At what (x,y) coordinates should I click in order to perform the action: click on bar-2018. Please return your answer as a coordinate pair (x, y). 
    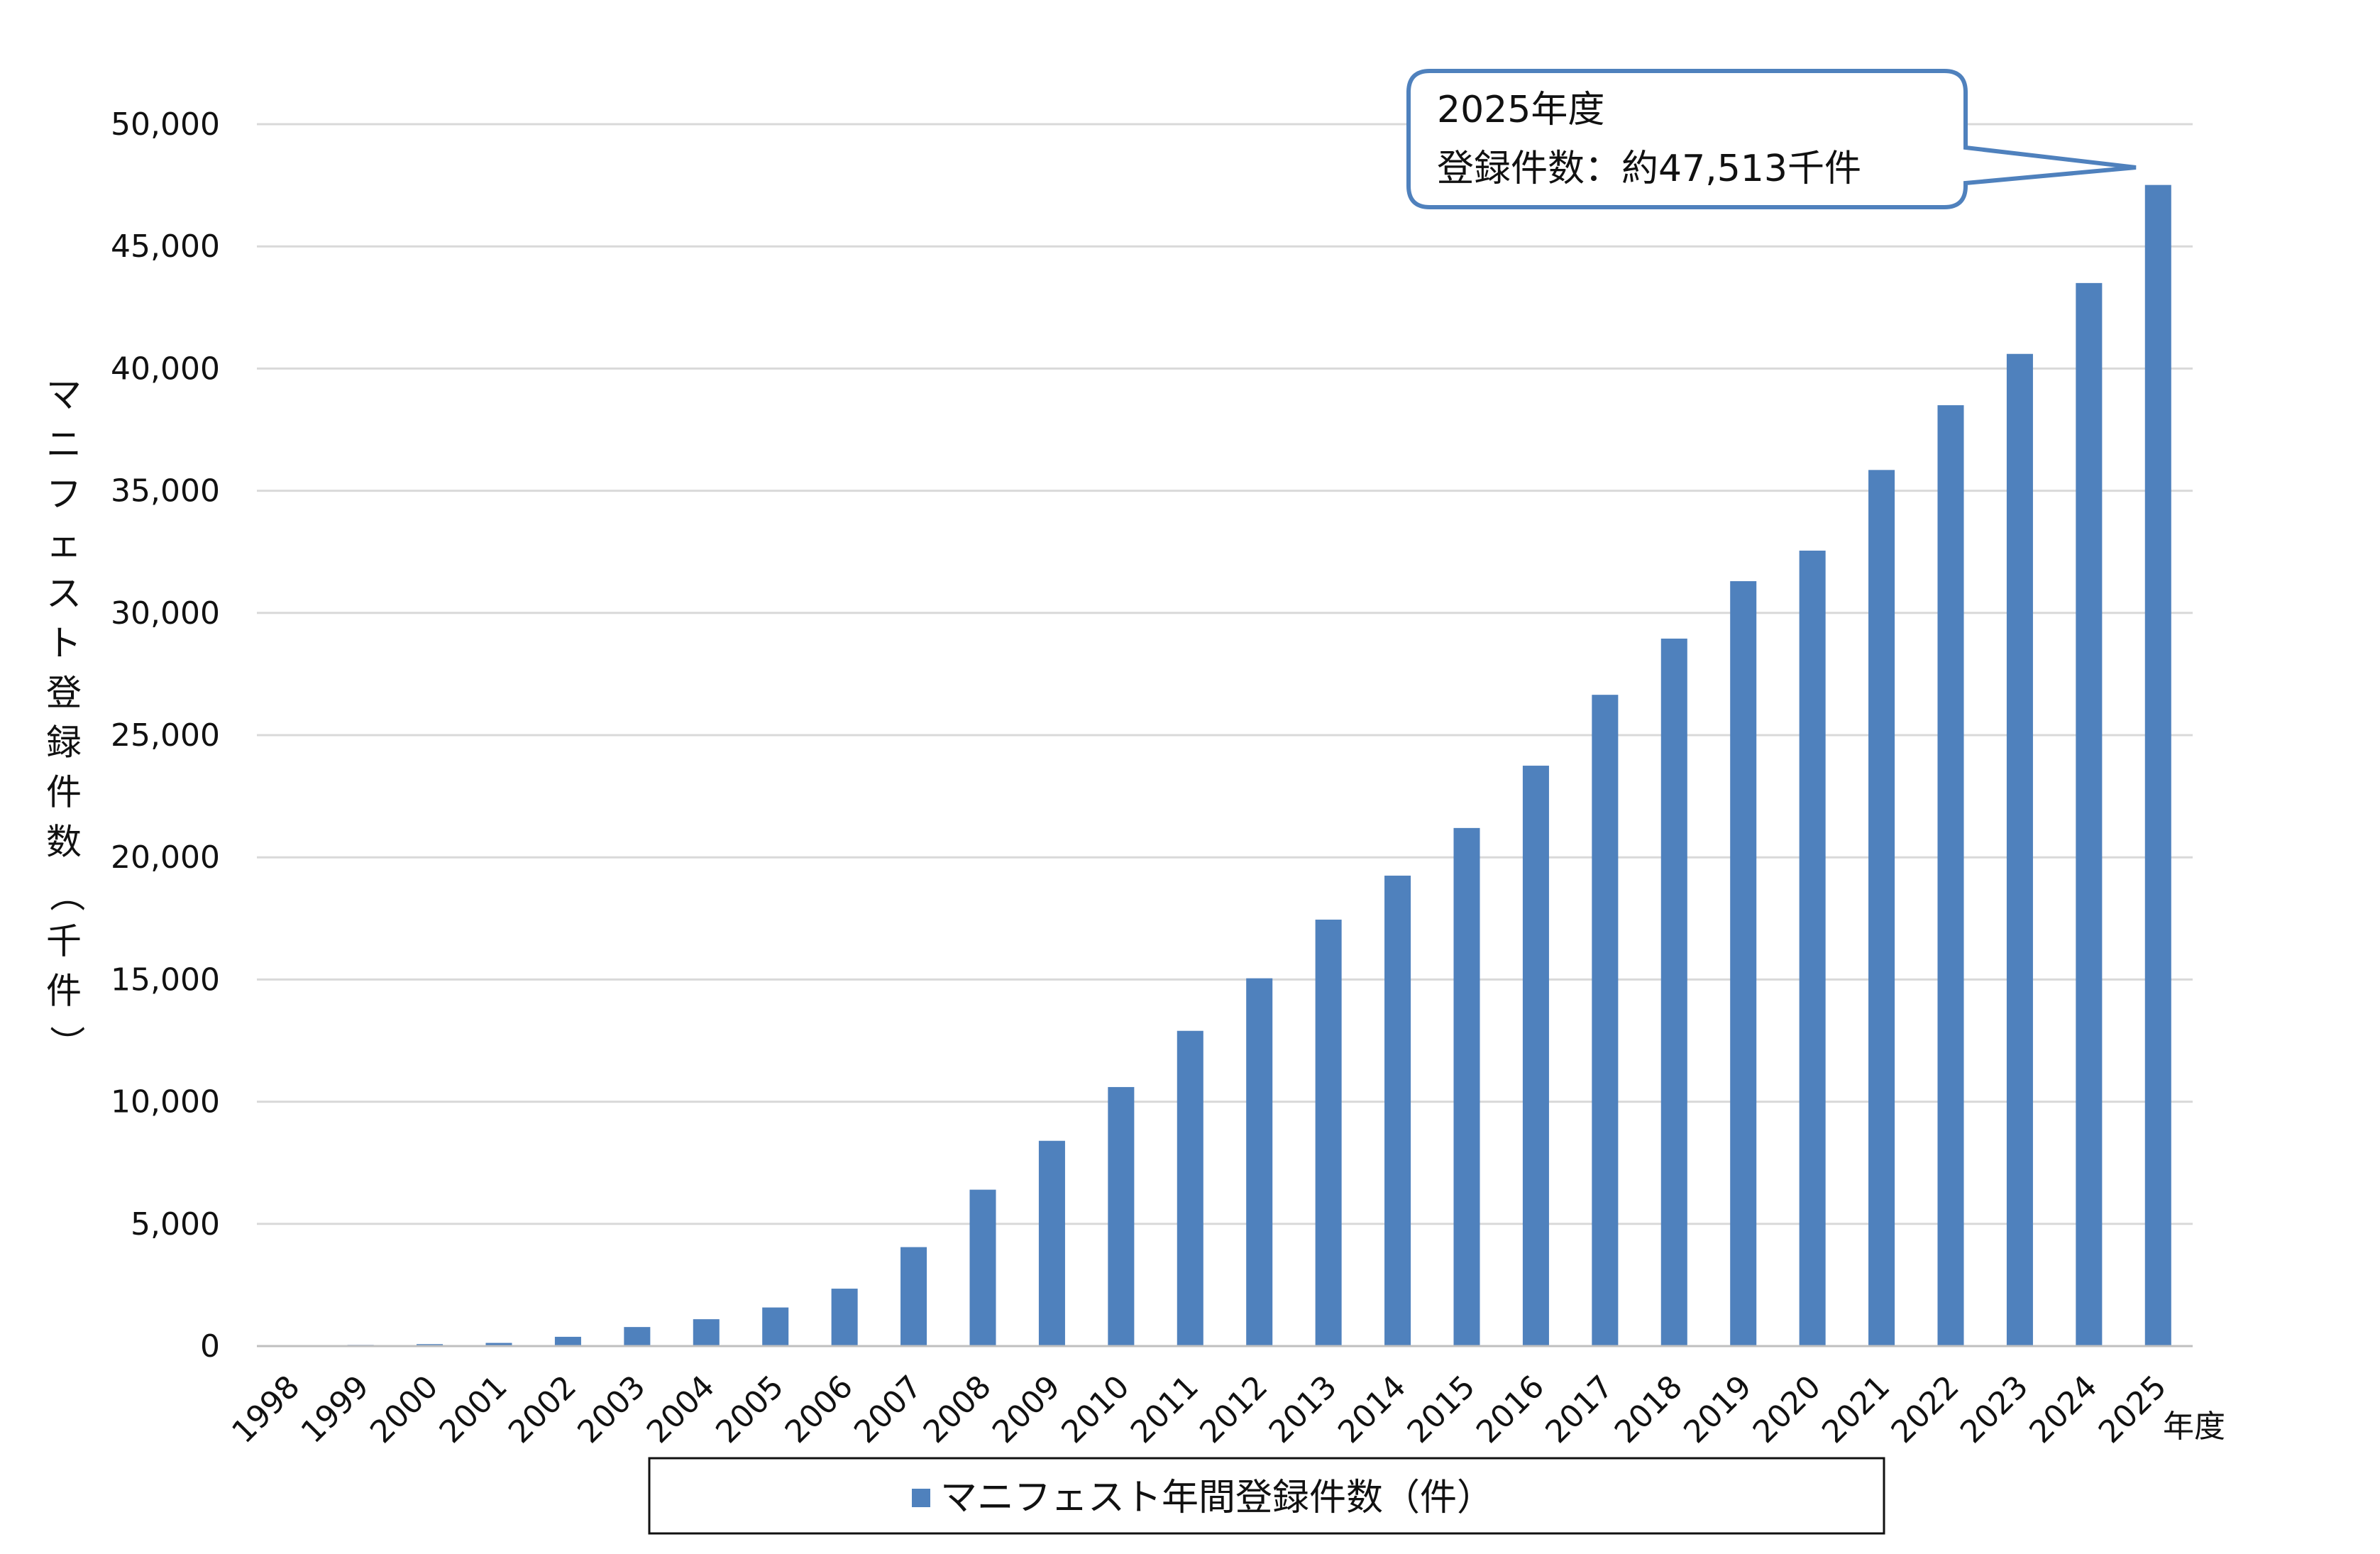
    Looking at the image, I should click on (1674, 992).